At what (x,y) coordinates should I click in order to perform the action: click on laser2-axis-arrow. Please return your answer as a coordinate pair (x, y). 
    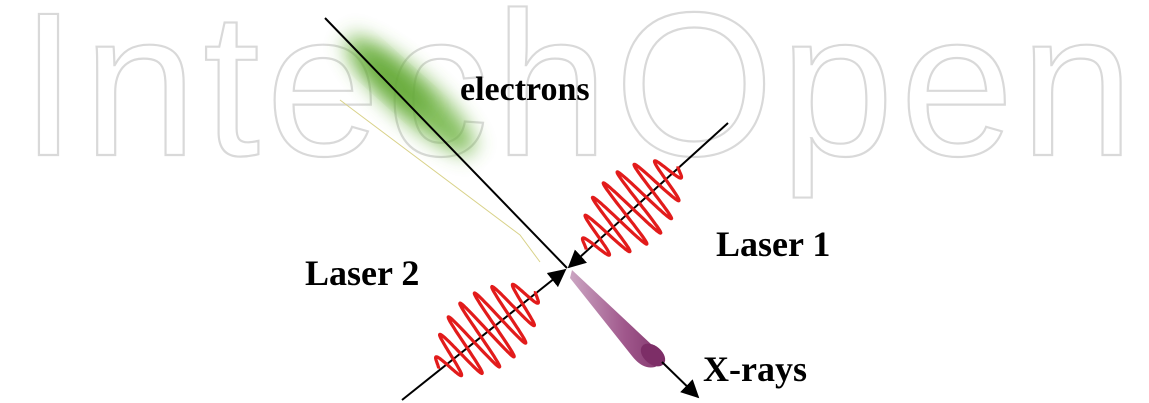
    Looking at the image, I should click on (484, 334).